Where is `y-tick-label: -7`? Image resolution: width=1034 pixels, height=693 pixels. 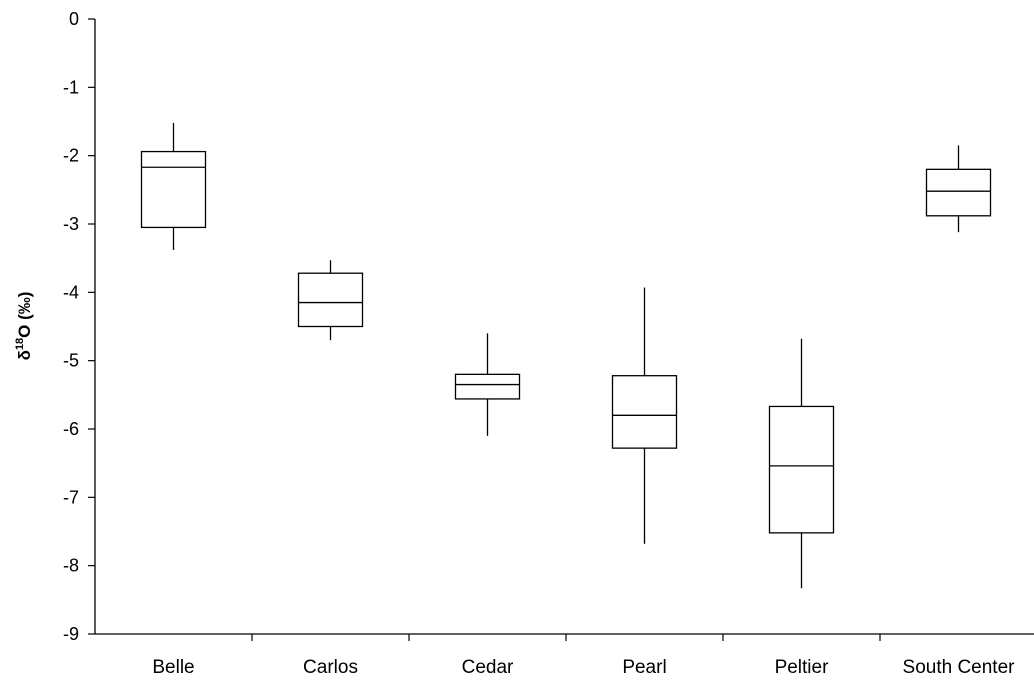 y-tick-label: -7 is located at coordinates (71, 497).